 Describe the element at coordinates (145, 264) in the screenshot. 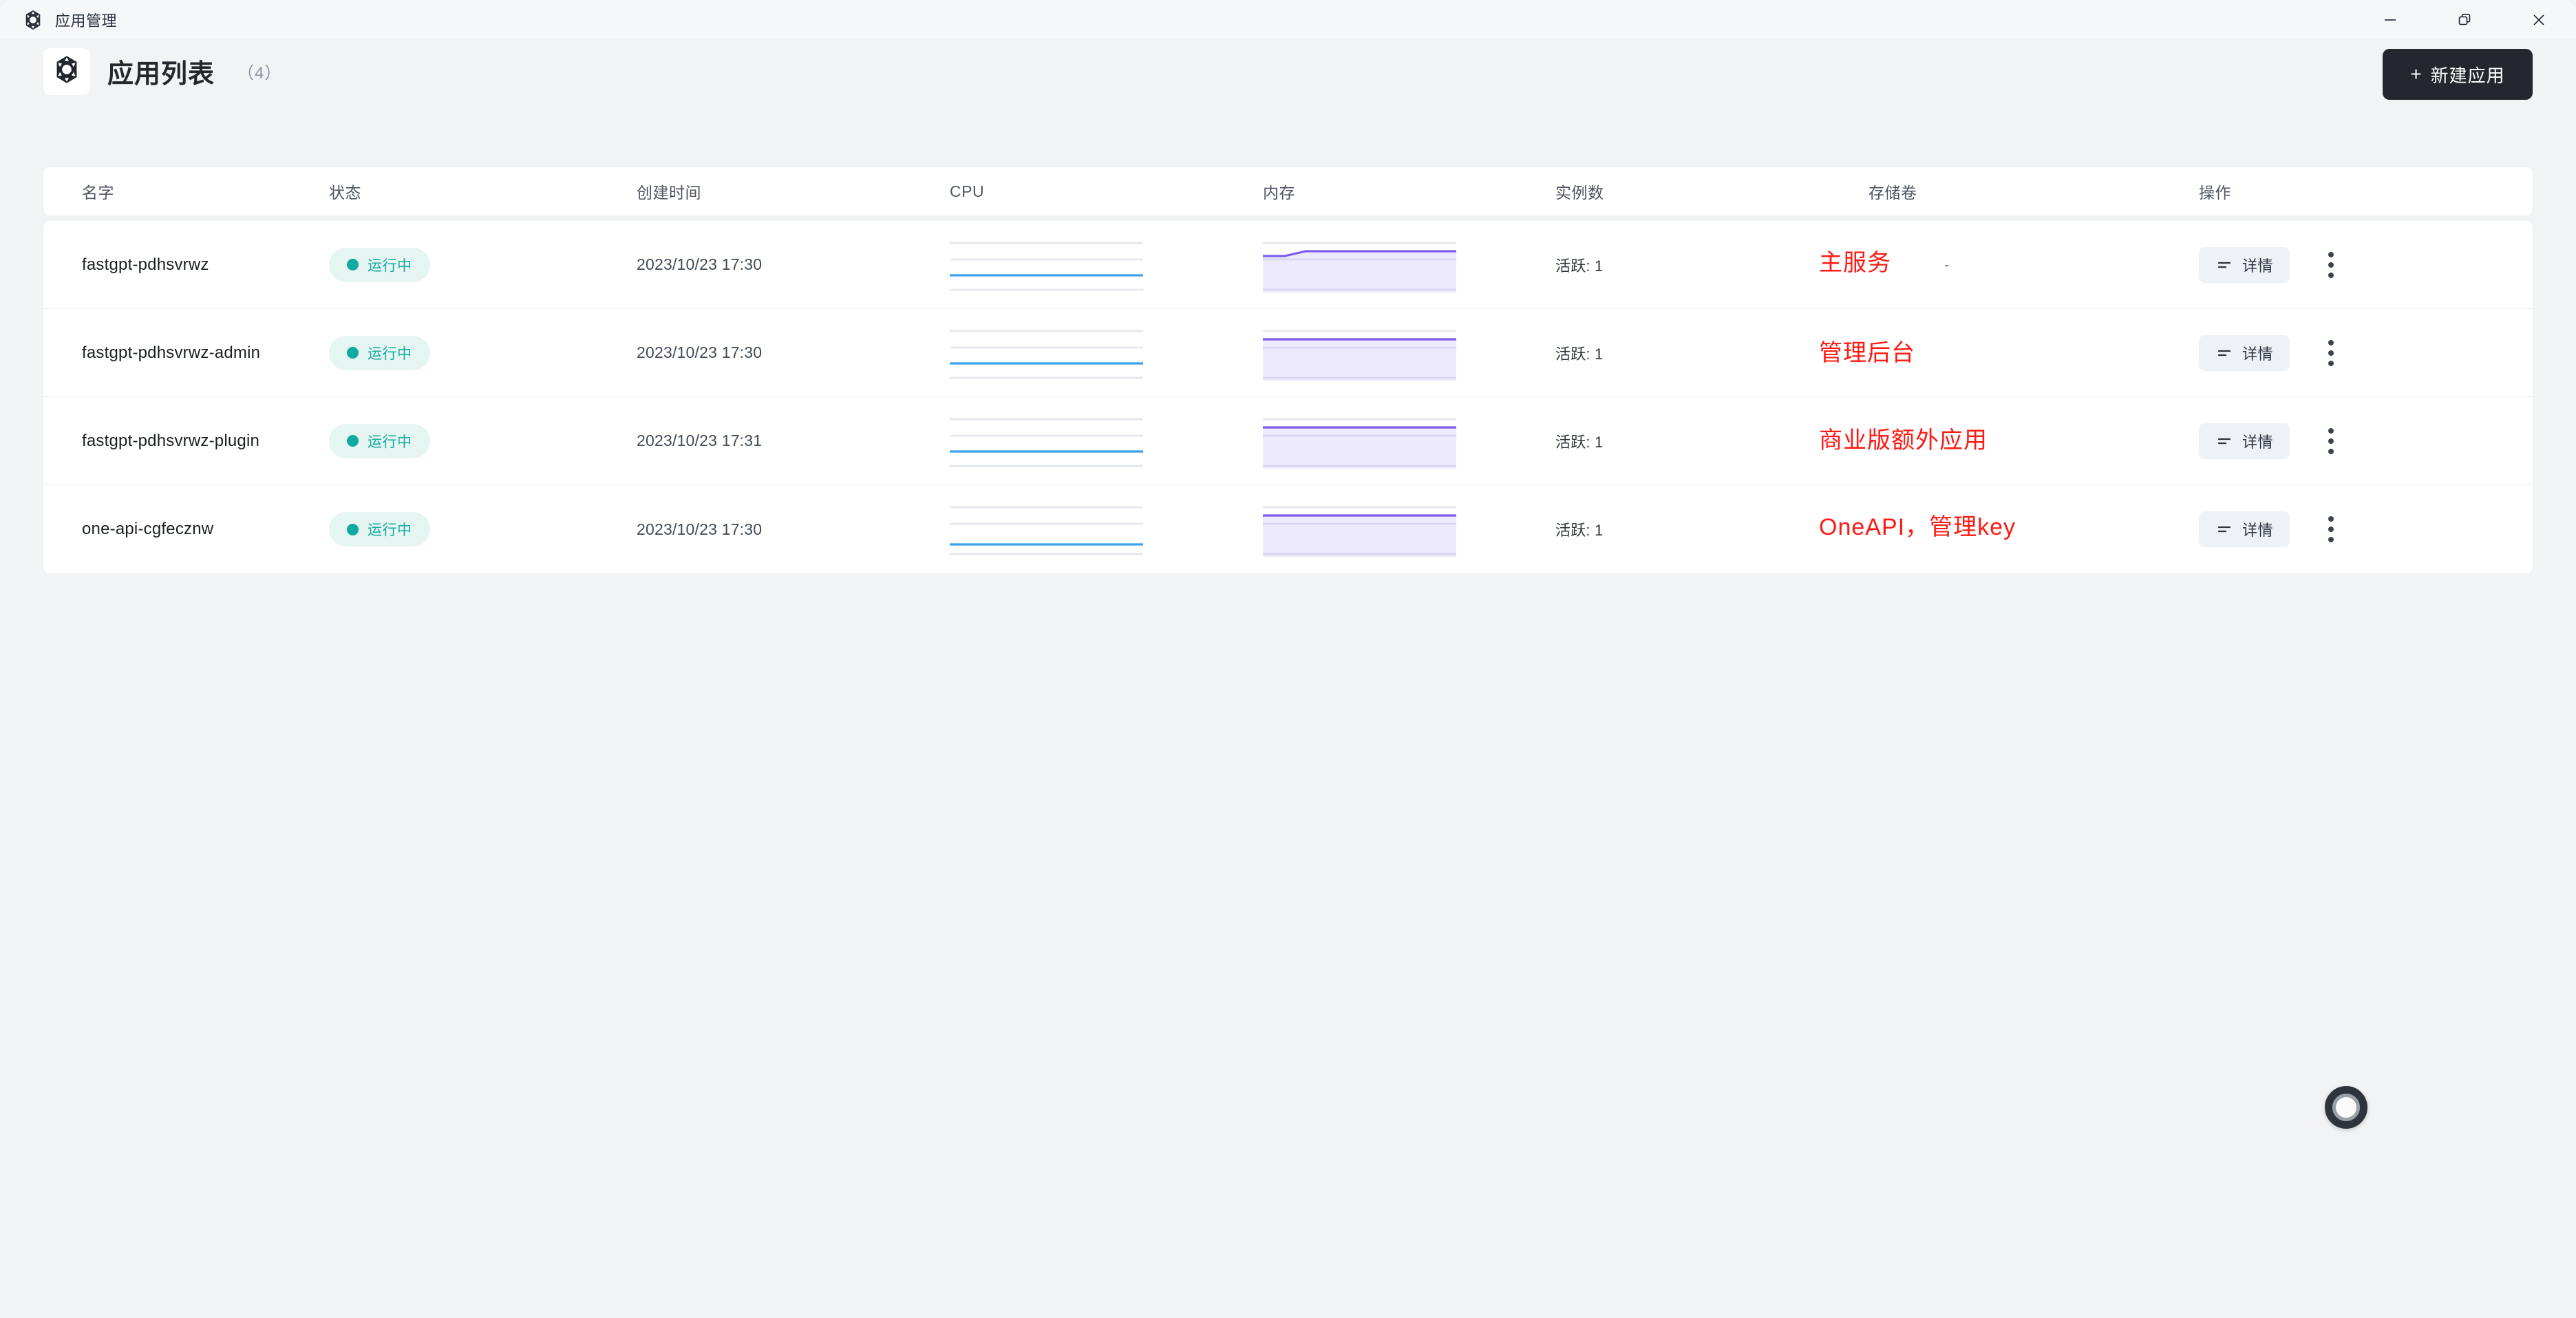

I see `cell-app-name: fastgpt-pdhsvrwz` at that location.